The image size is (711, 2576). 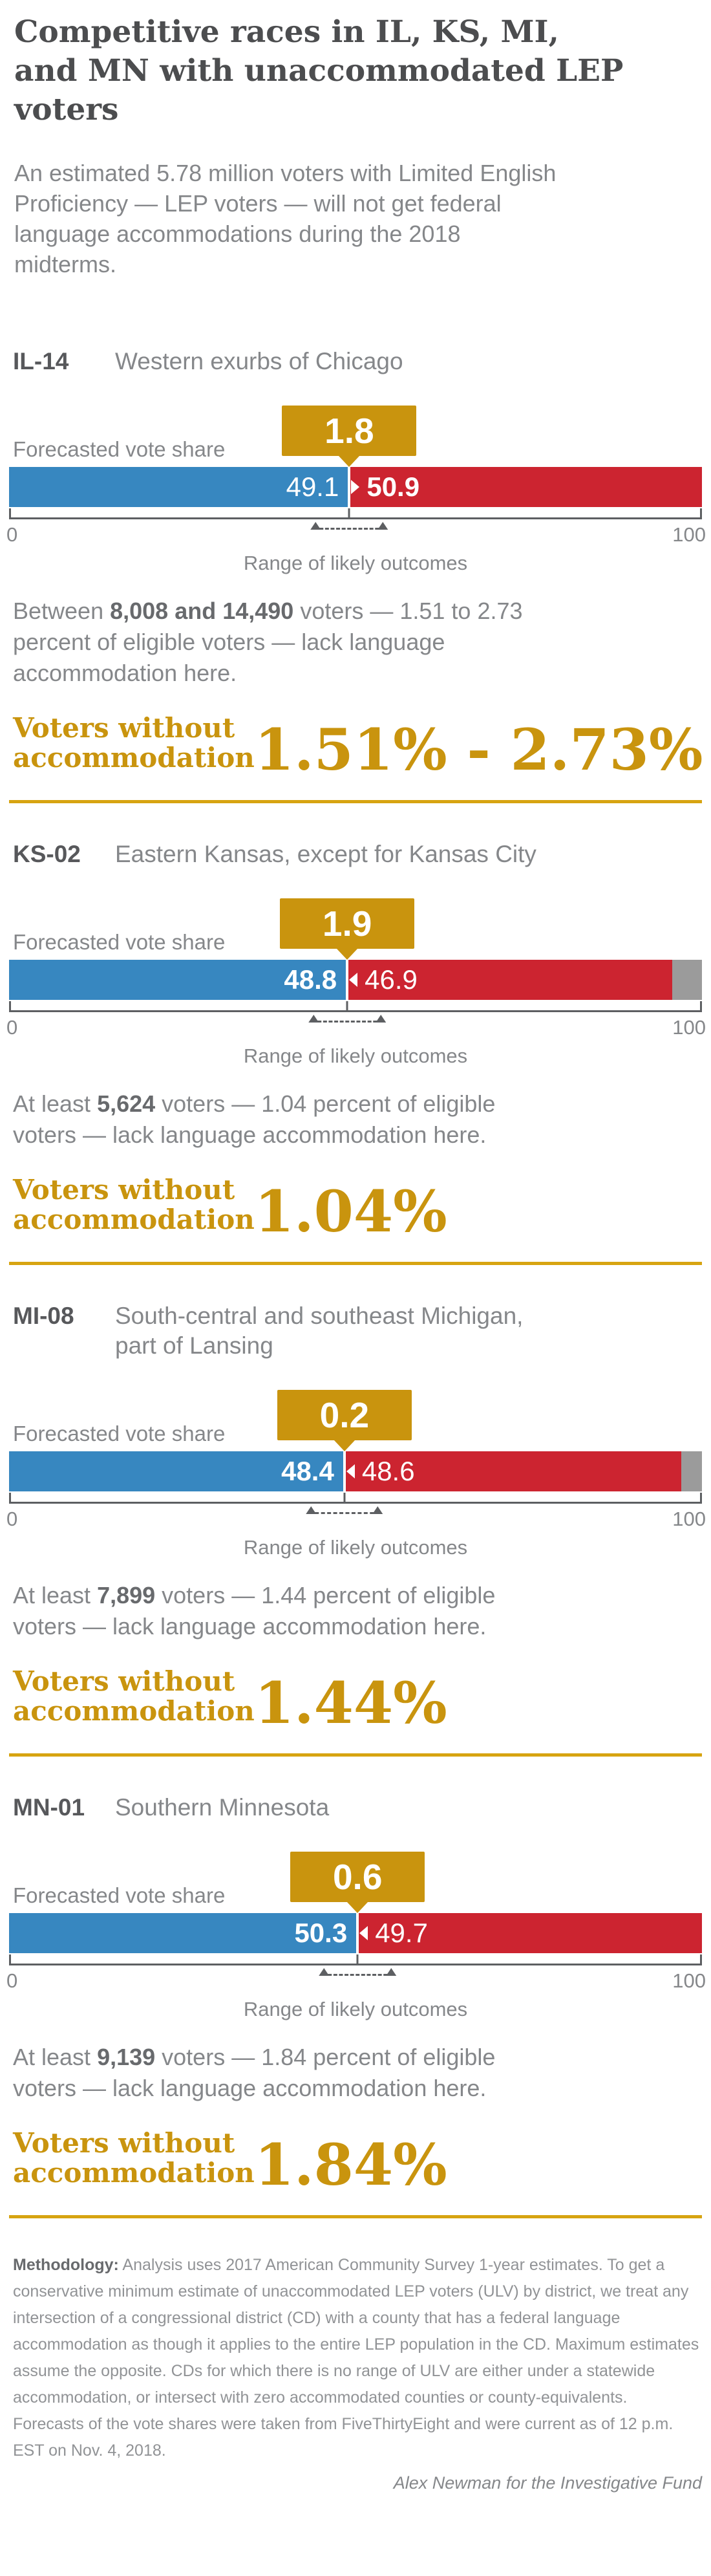 I want to click on summary-voter-count: 8,008 and 14,490, so click(x=202, y=611).